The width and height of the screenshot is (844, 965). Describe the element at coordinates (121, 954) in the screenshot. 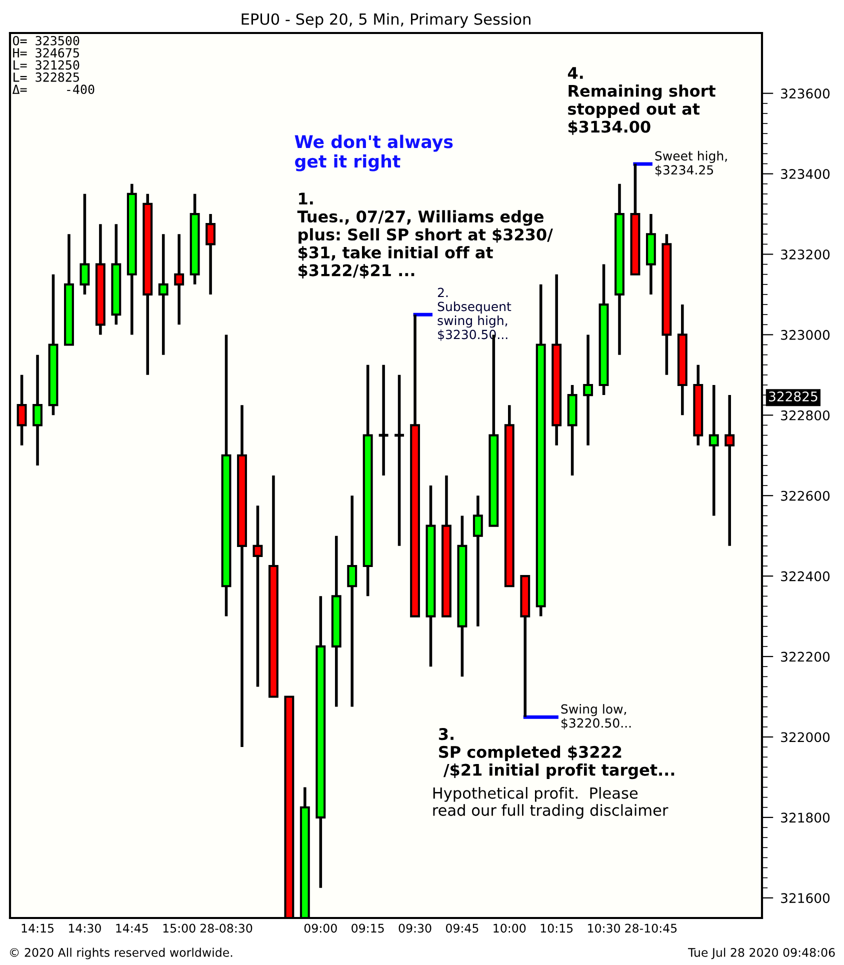

I see `text: © 2020 All rights reserved worldwide.` at that location.